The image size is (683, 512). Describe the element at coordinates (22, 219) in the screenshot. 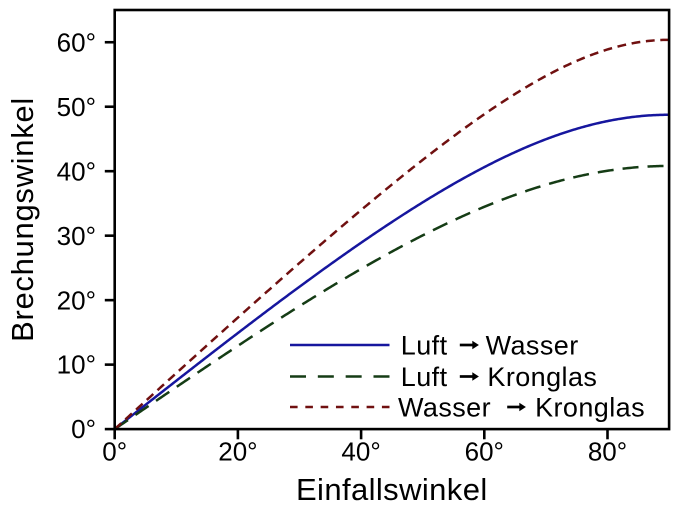

I see `svg-text: Brechungswinkel` at that location.